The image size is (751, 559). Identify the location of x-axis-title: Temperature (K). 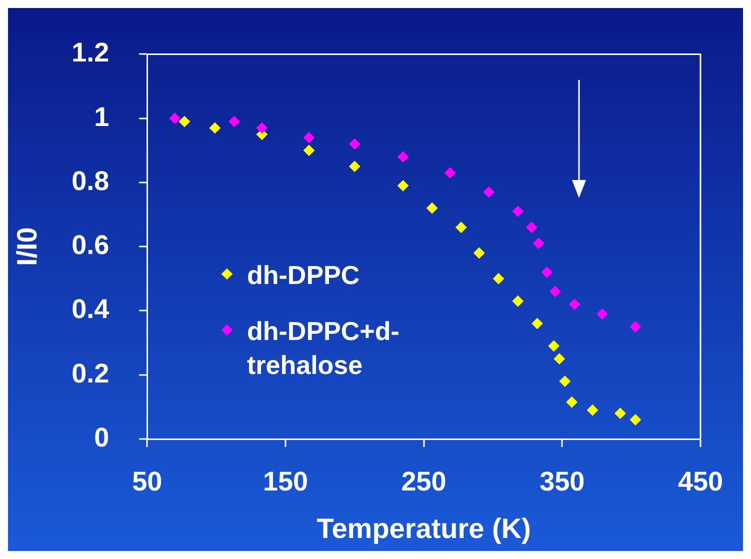
(423, 528).